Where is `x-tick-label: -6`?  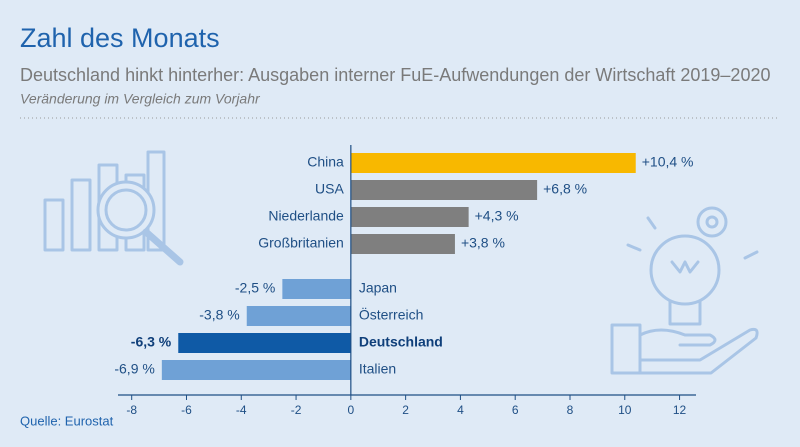
x-tick-label: -6 is located at coordinates (186, 410).